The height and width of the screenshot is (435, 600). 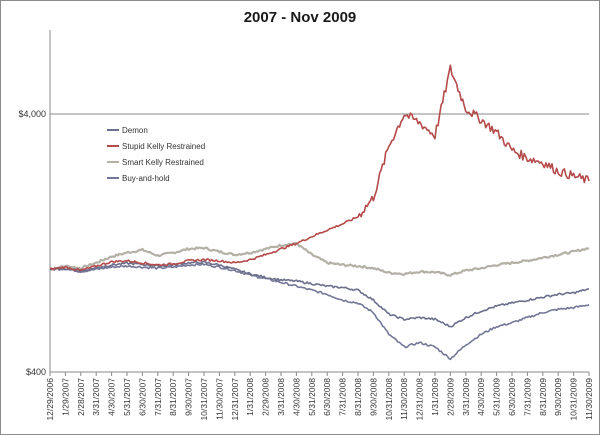 I want to click on x-tick-label: 6/30/2009, so click(x=512, y=397).